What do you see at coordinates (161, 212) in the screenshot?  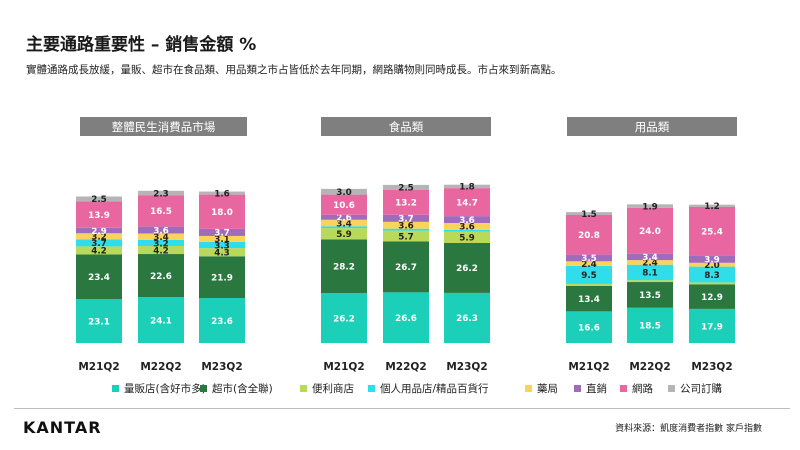 I see `data-label: 16.5` at bounding box center [161, 212].